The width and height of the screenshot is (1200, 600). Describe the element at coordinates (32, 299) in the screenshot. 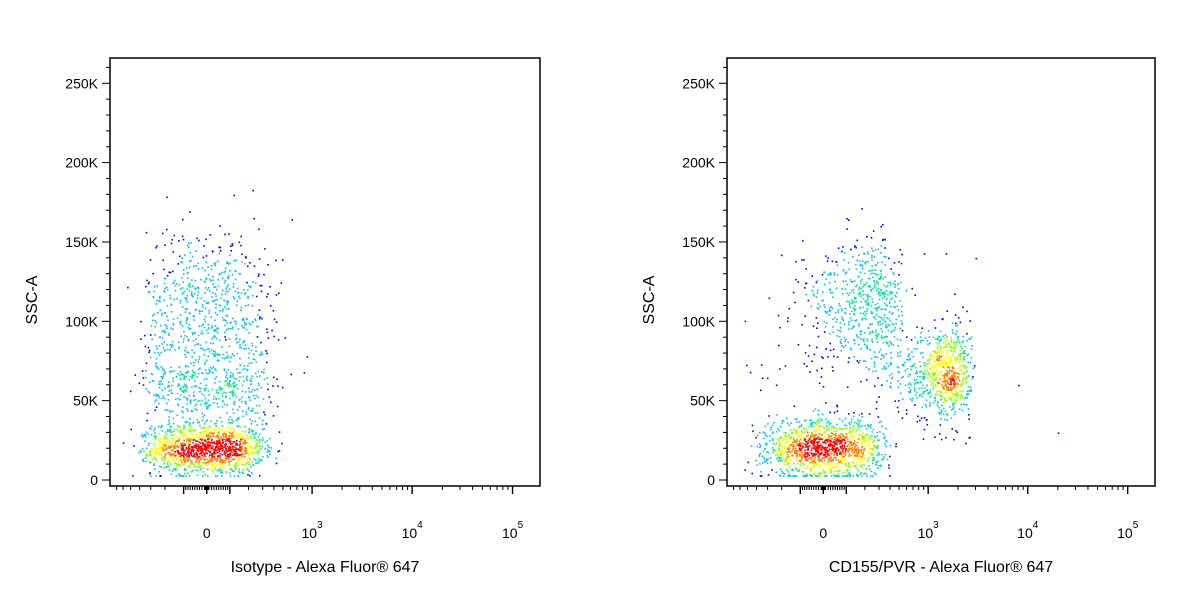

I see `y-axis-title: SSC-A` at that location.